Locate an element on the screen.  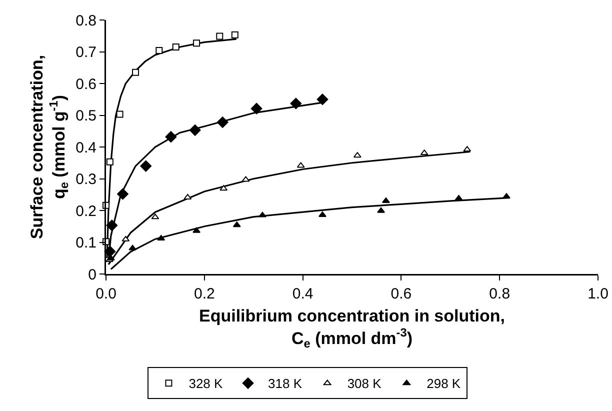
y-tick-label: 0.8 is located at coordinates (86, 21).